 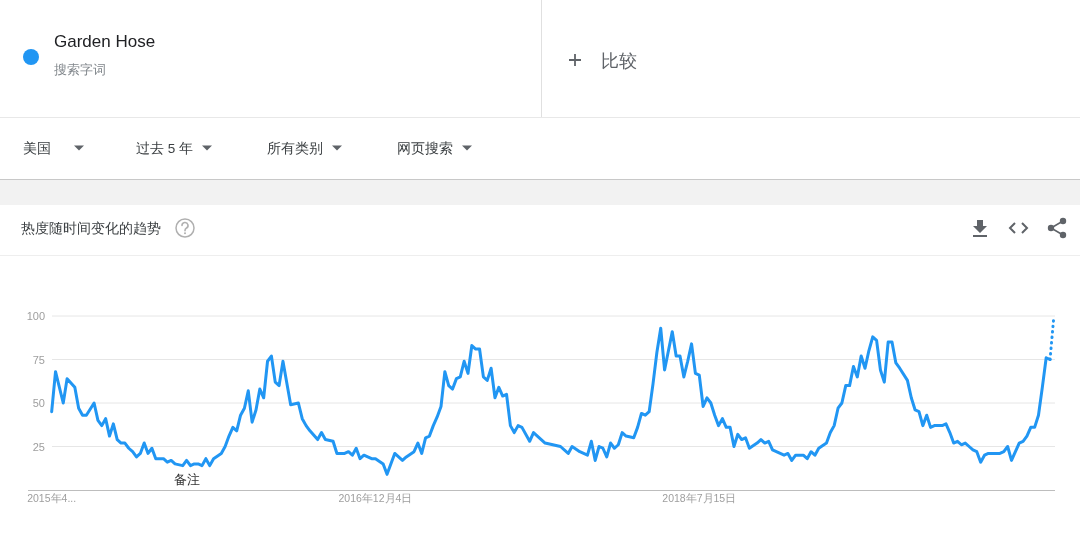 What do you see at coordinates (35, 316) in the screenshot?
I see `y-tick-label: 100` at bounding box center [35, 316].